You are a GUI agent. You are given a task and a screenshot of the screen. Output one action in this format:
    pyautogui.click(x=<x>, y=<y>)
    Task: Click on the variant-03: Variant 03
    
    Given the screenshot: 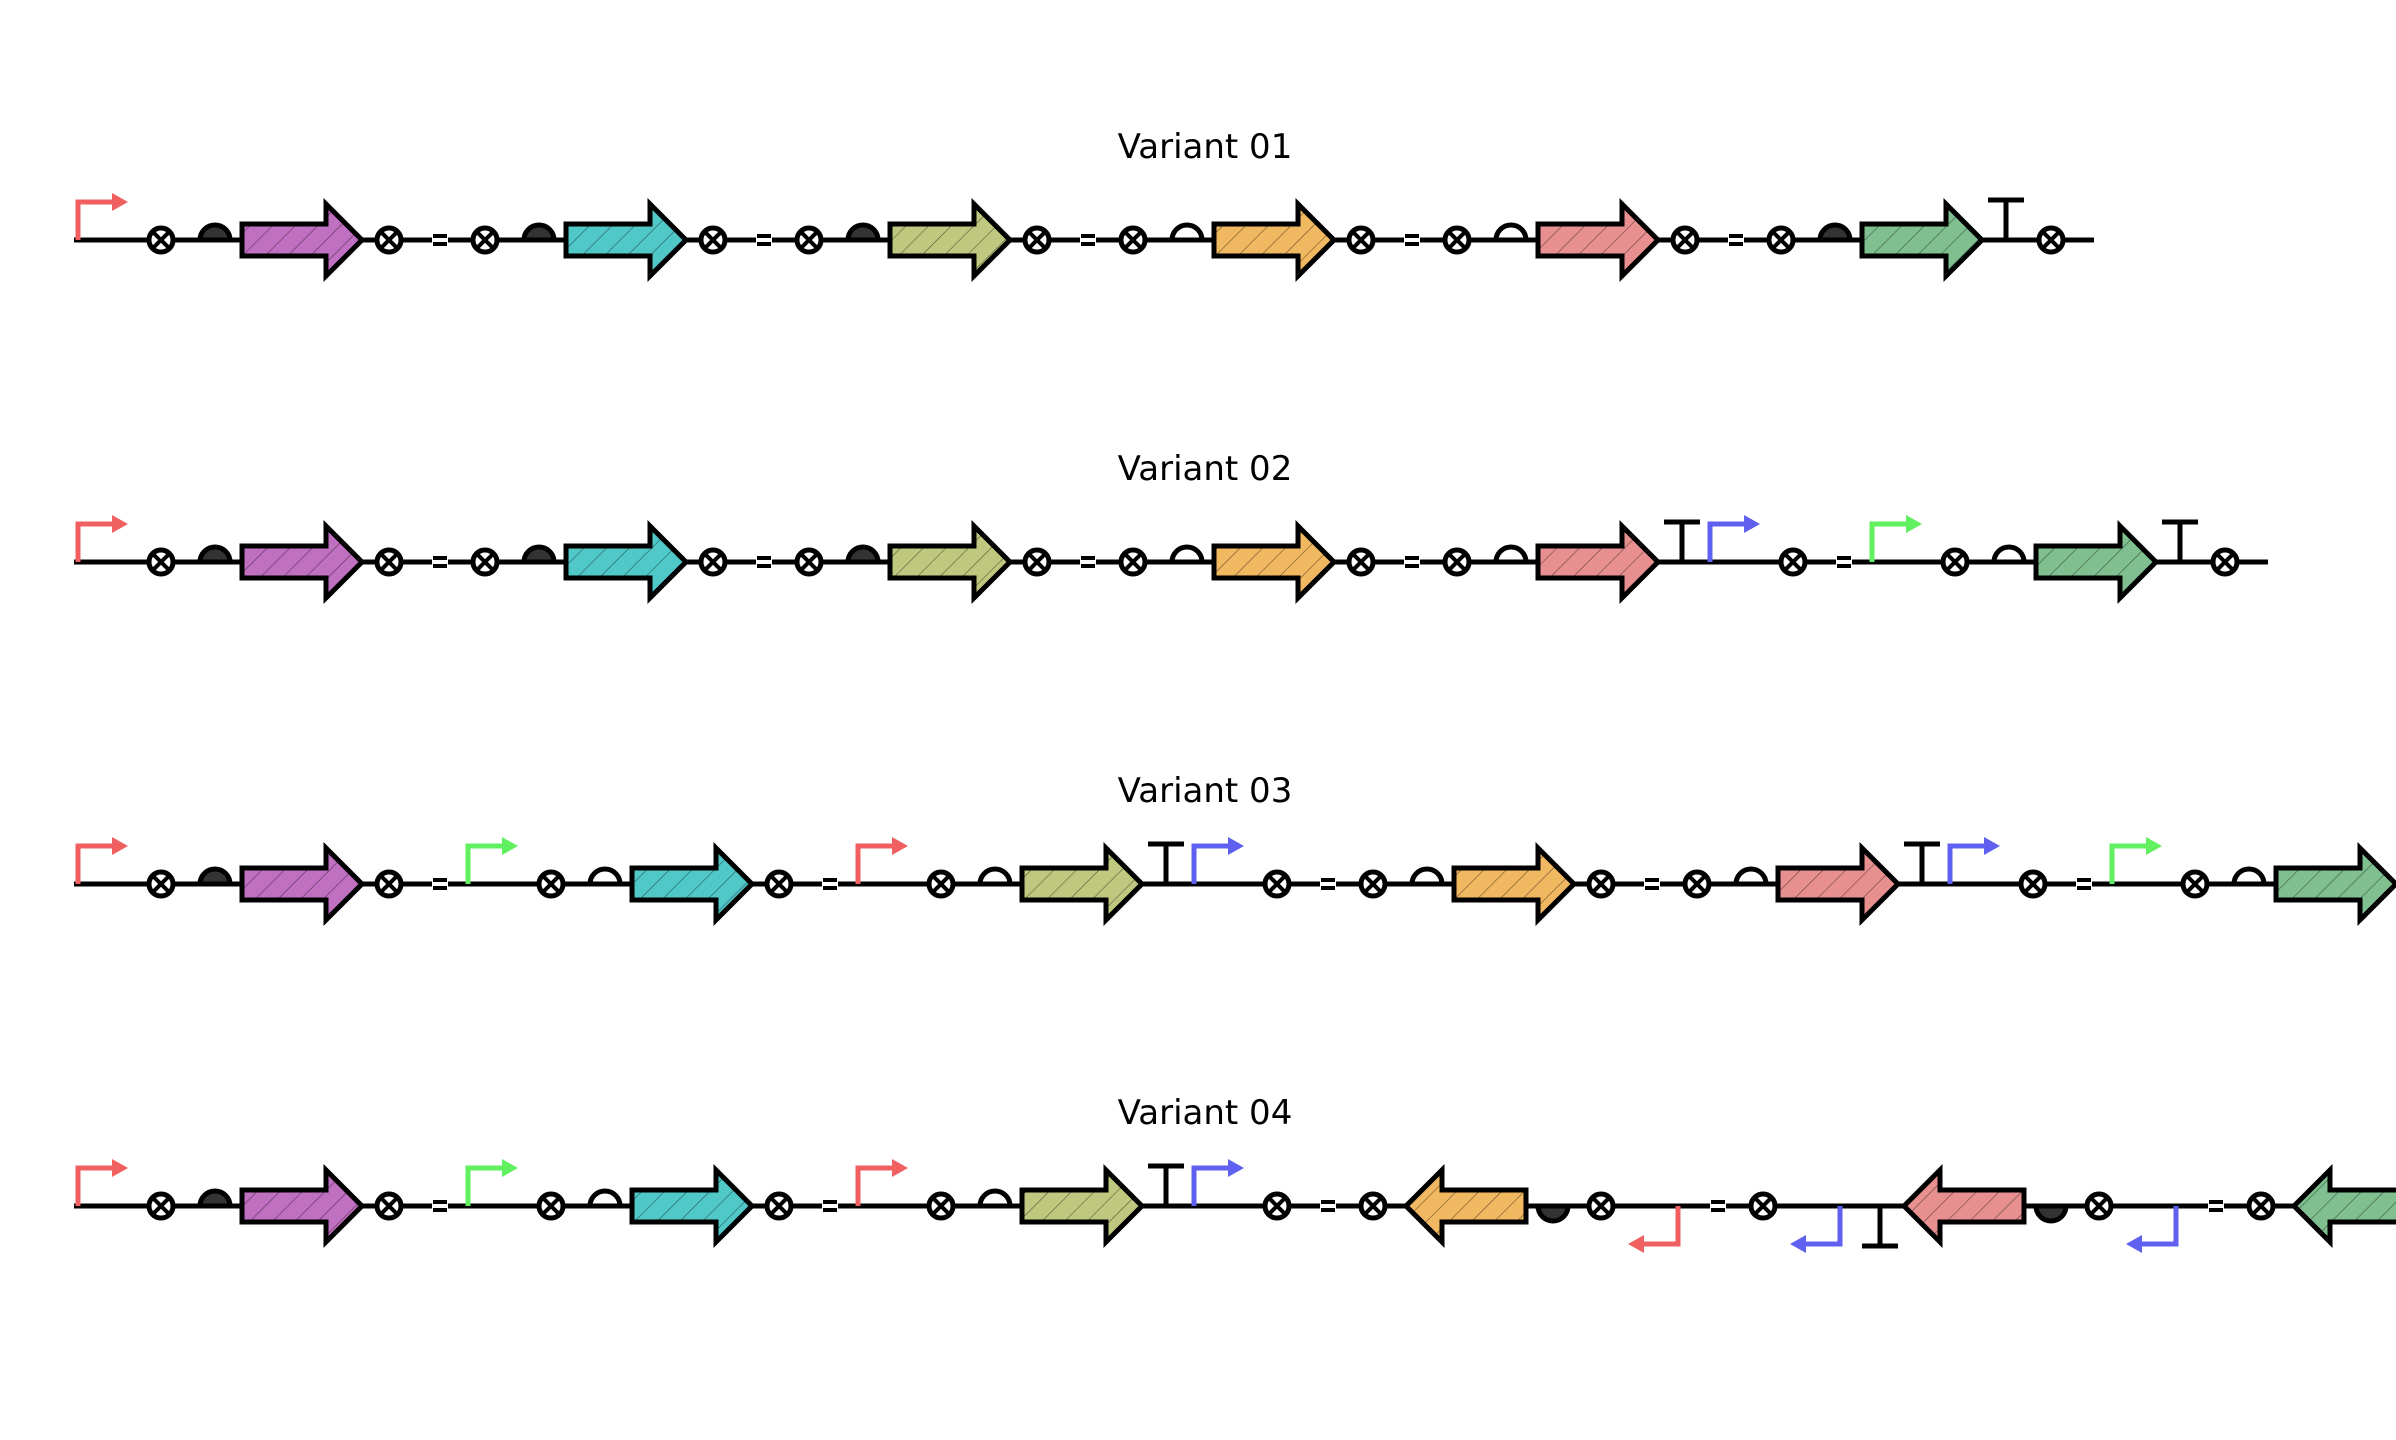 What is the action you would take?
    pyautogui.click(x=1235, y=849)
    